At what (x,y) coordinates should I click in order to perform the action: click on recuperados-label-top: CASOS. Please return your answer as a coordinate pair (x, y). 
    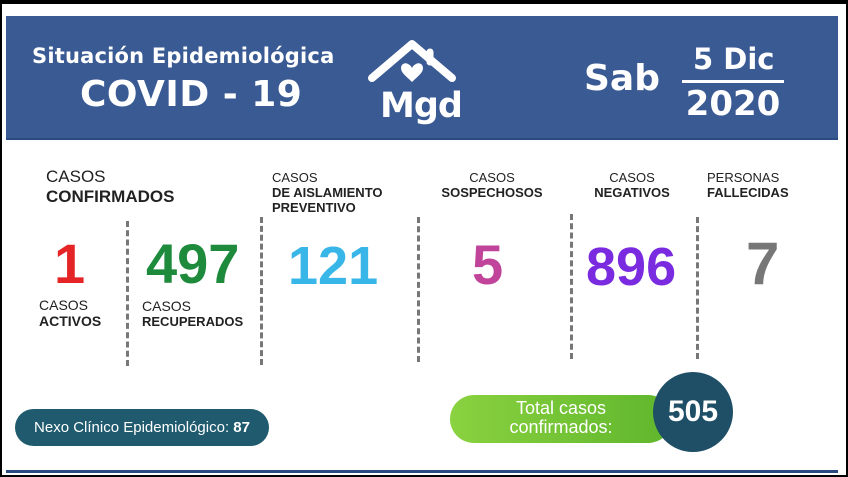
    Looking at the image, I should click on (167, 306).